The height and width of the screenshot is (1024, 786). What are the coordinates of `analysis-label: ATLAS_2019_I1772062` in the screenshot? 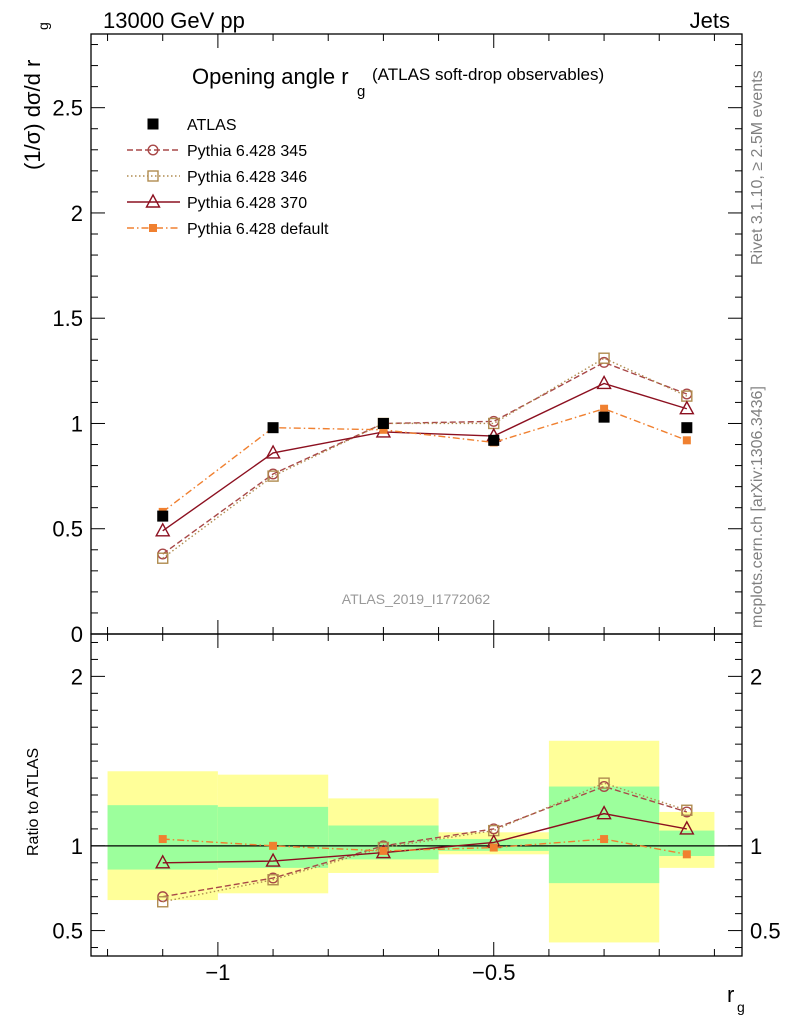 It's located at (416, 599).